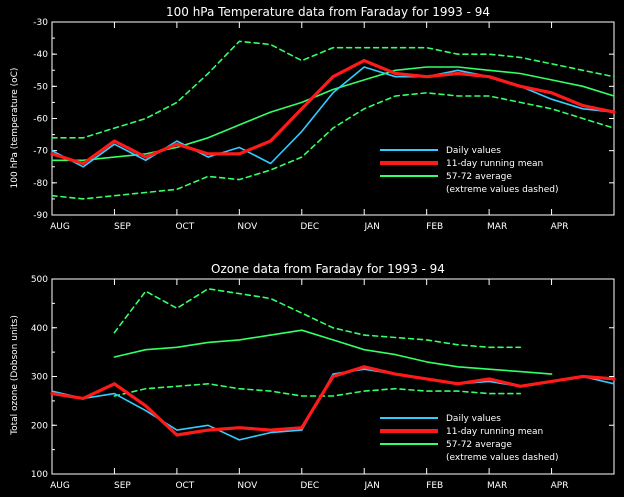  I want to click on y-tick-label: -30, so click(40, 23).